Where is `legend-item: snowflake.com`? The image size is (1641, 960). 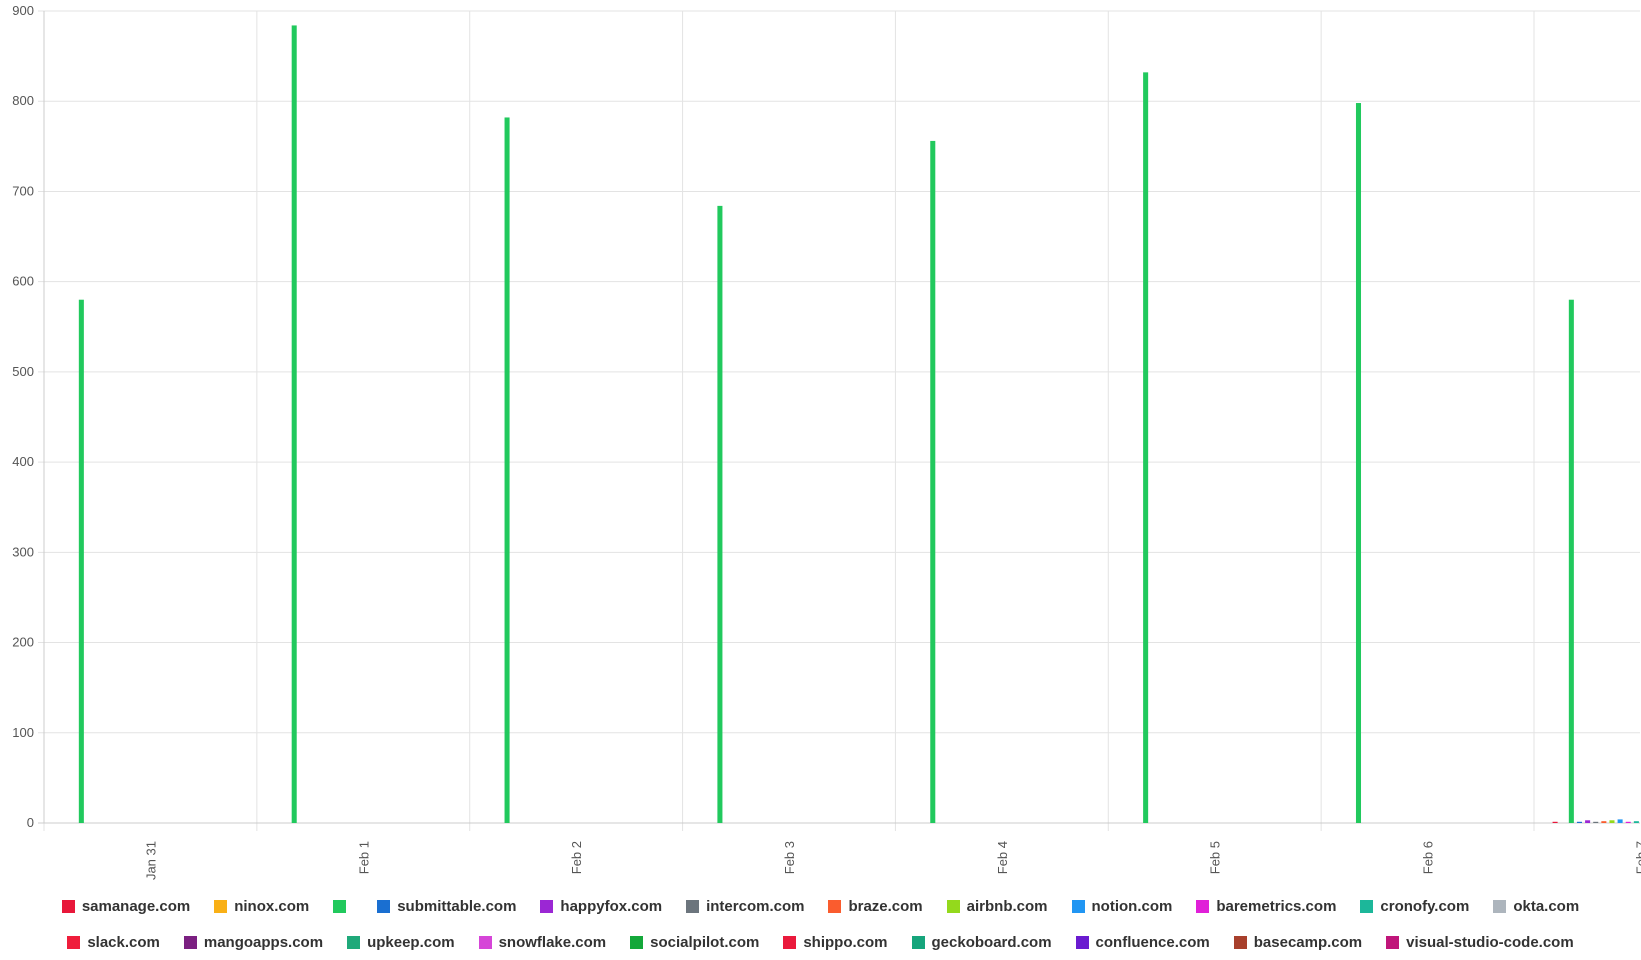
legend-item: snowflake.com is located at coordinates (542, 942).